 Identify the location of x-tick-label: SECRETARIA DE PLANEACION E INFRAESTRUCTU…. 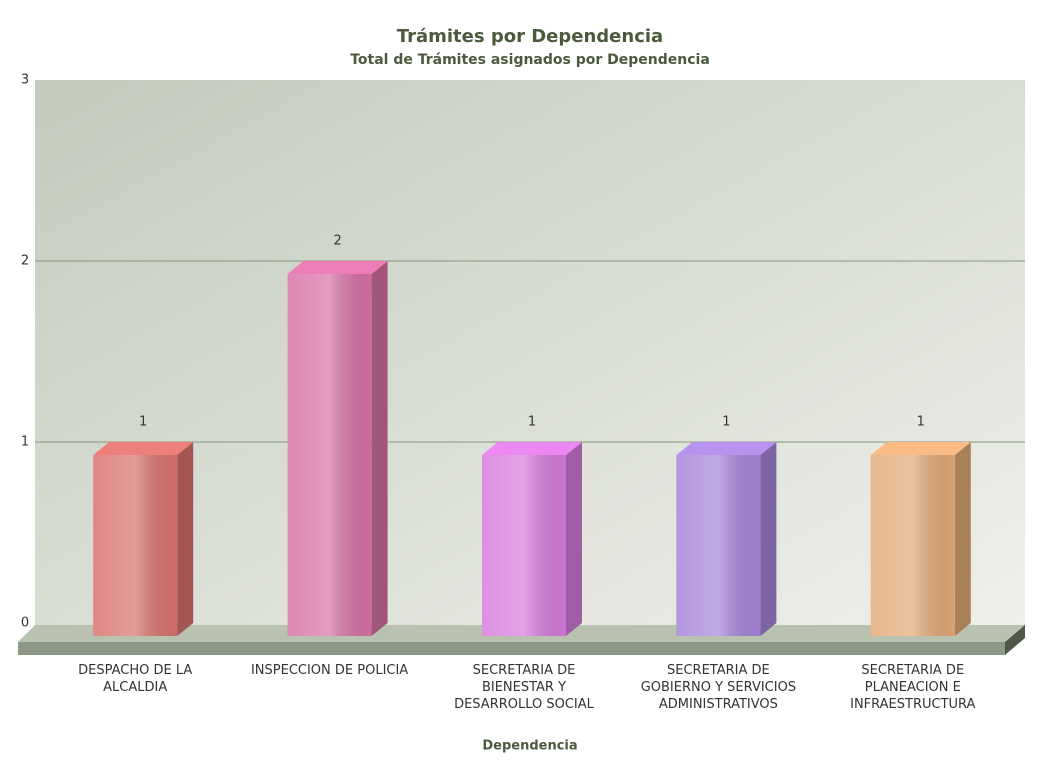
(913, 687).